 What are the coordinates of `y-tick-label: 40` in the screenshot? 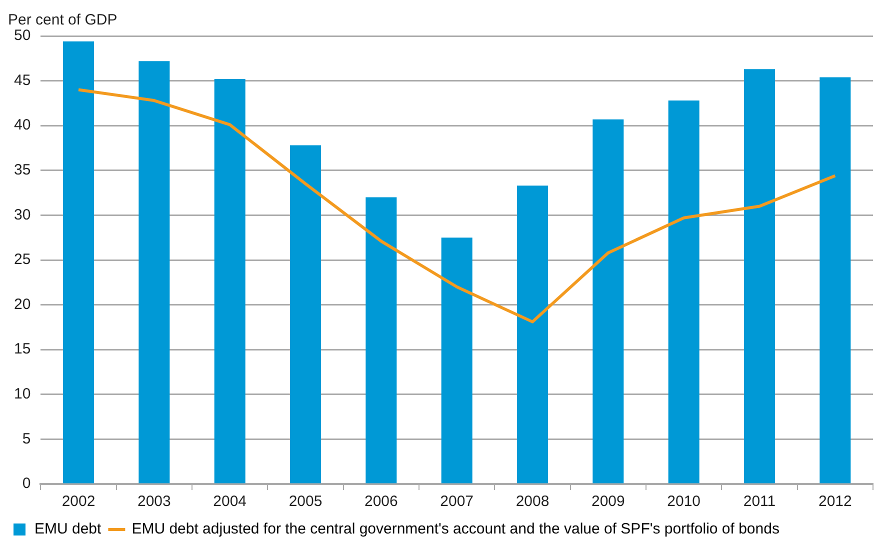 It's located at (22, 125).